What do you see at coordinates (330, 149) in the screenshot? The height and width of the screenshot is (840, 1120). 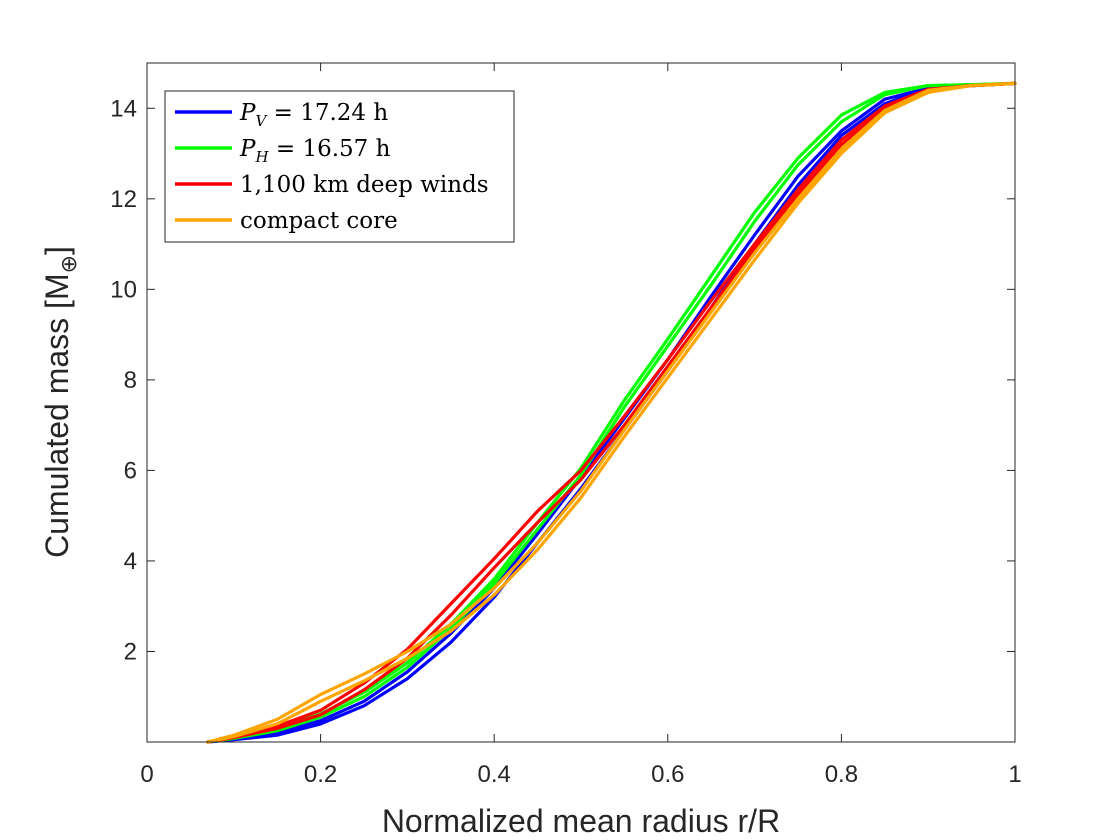 I see `legend-value: = 16.57 h` at bounding box center [330, 149].